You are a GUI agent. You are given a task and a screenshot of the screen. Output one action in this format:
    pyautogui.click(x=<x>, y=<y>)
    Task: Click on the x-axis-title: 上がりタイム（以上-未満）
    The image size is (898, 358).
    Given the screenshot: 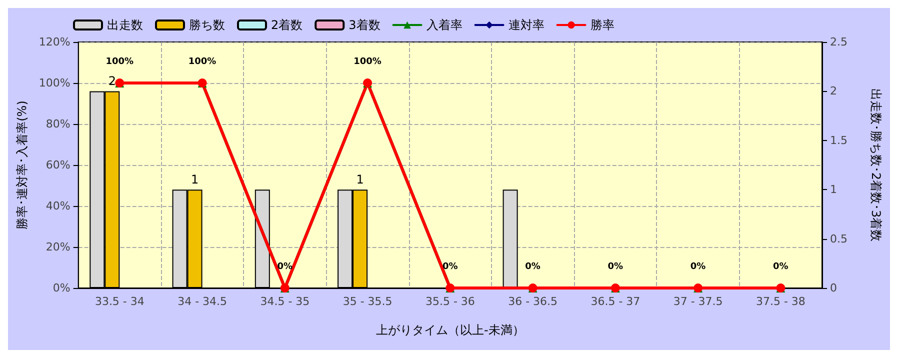 What is the action you would take?
    pyautogui.click(x=450, y=330)
    